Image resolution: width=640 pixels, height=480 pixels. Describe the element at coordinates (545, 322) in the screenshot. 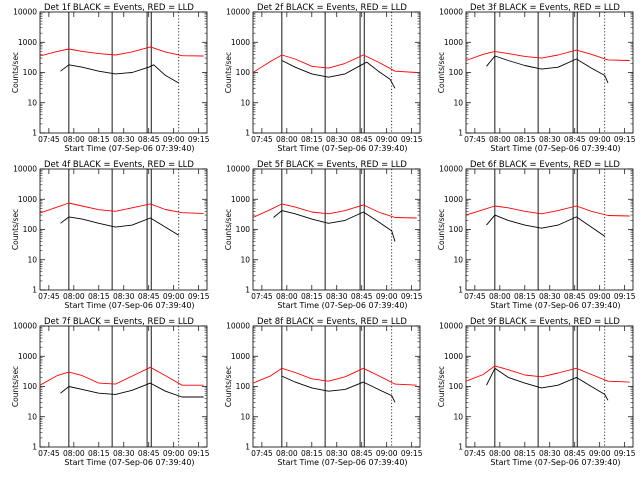

I see `panel-title: Det 9f BLACK = Events, RED = LLD` at that location.